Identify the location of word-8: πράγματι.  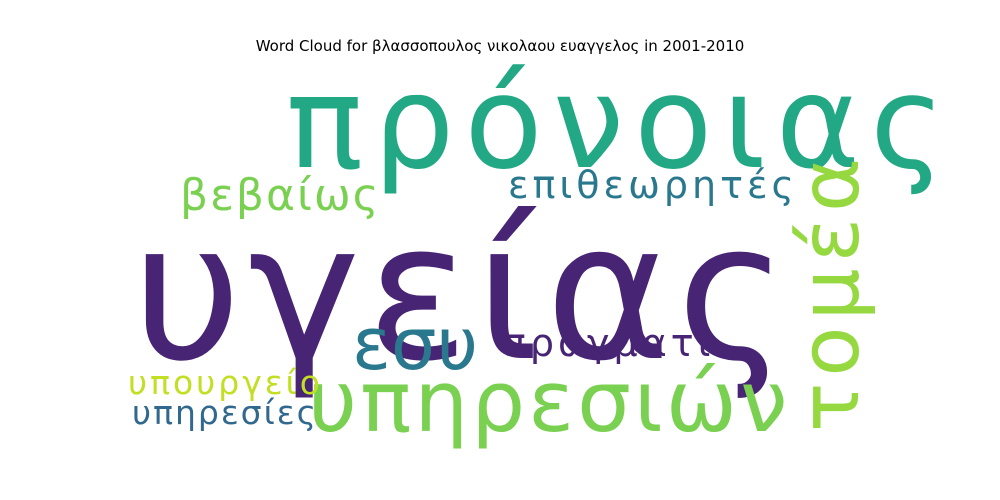
(609, 343).